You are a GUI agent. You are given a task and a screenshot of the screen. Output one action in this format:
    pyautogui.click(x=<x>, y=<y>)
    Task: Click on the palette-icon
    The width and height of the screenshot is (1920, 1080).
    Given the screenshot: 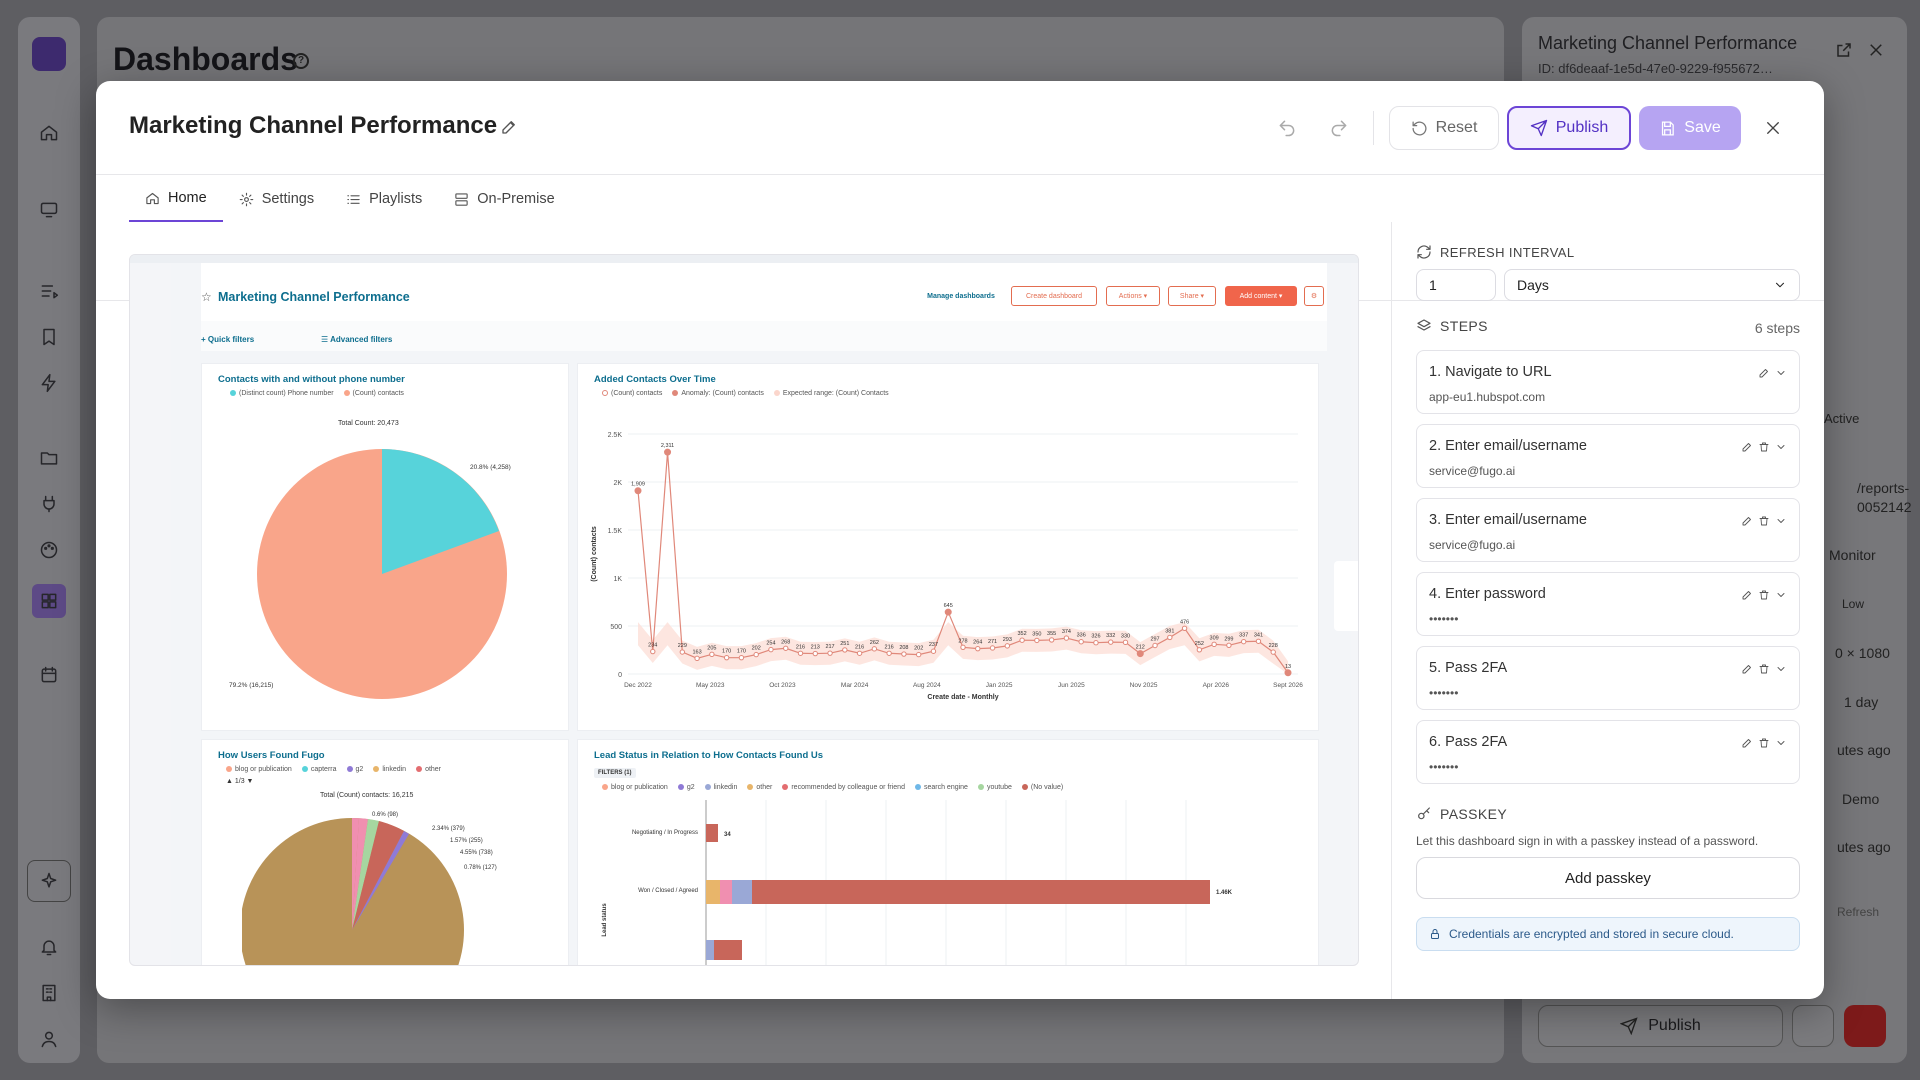 What is the action you would take?
    pyautogui.click(x=49, y=550)
    